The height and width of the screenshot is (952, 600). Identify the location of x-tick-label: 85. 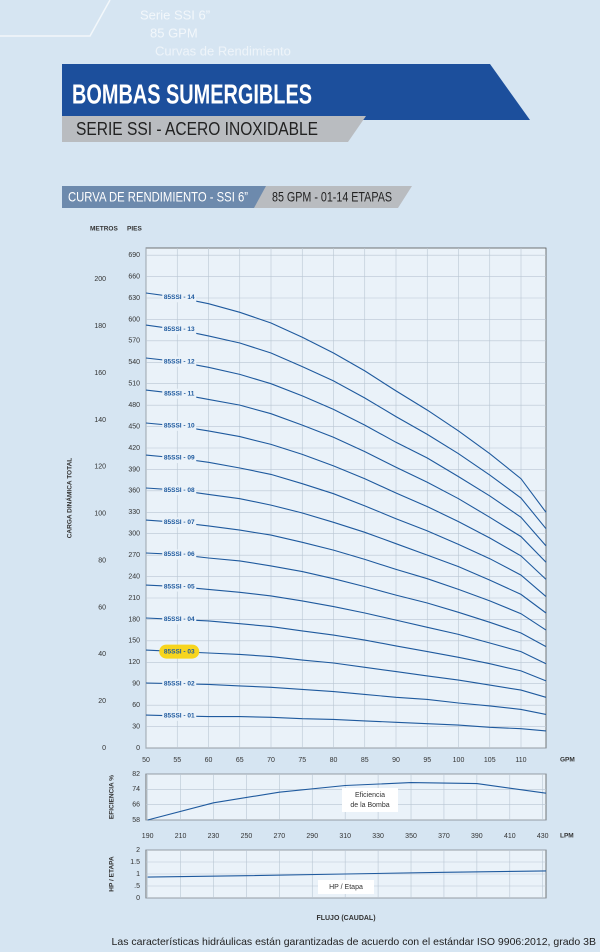
(365, 760).